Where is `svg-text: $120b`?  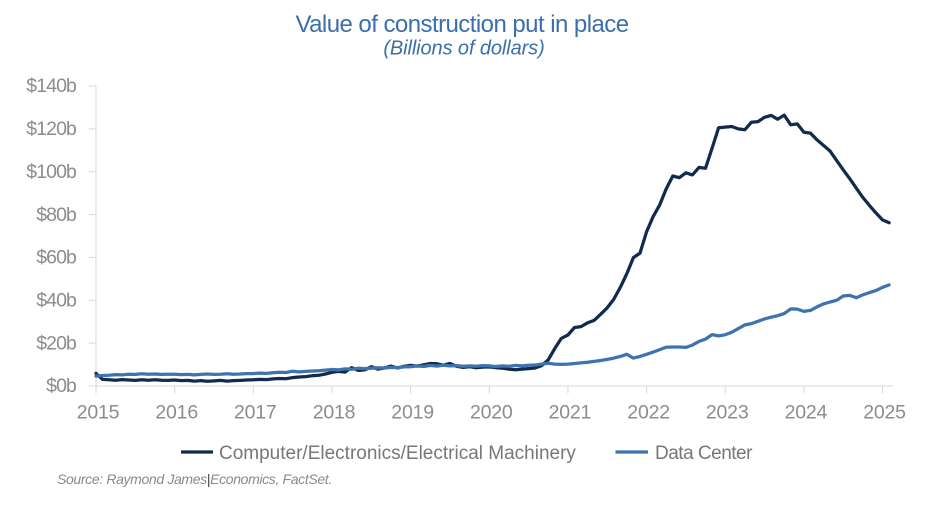
svg-text: $120b is located at coordinates (51, 129).